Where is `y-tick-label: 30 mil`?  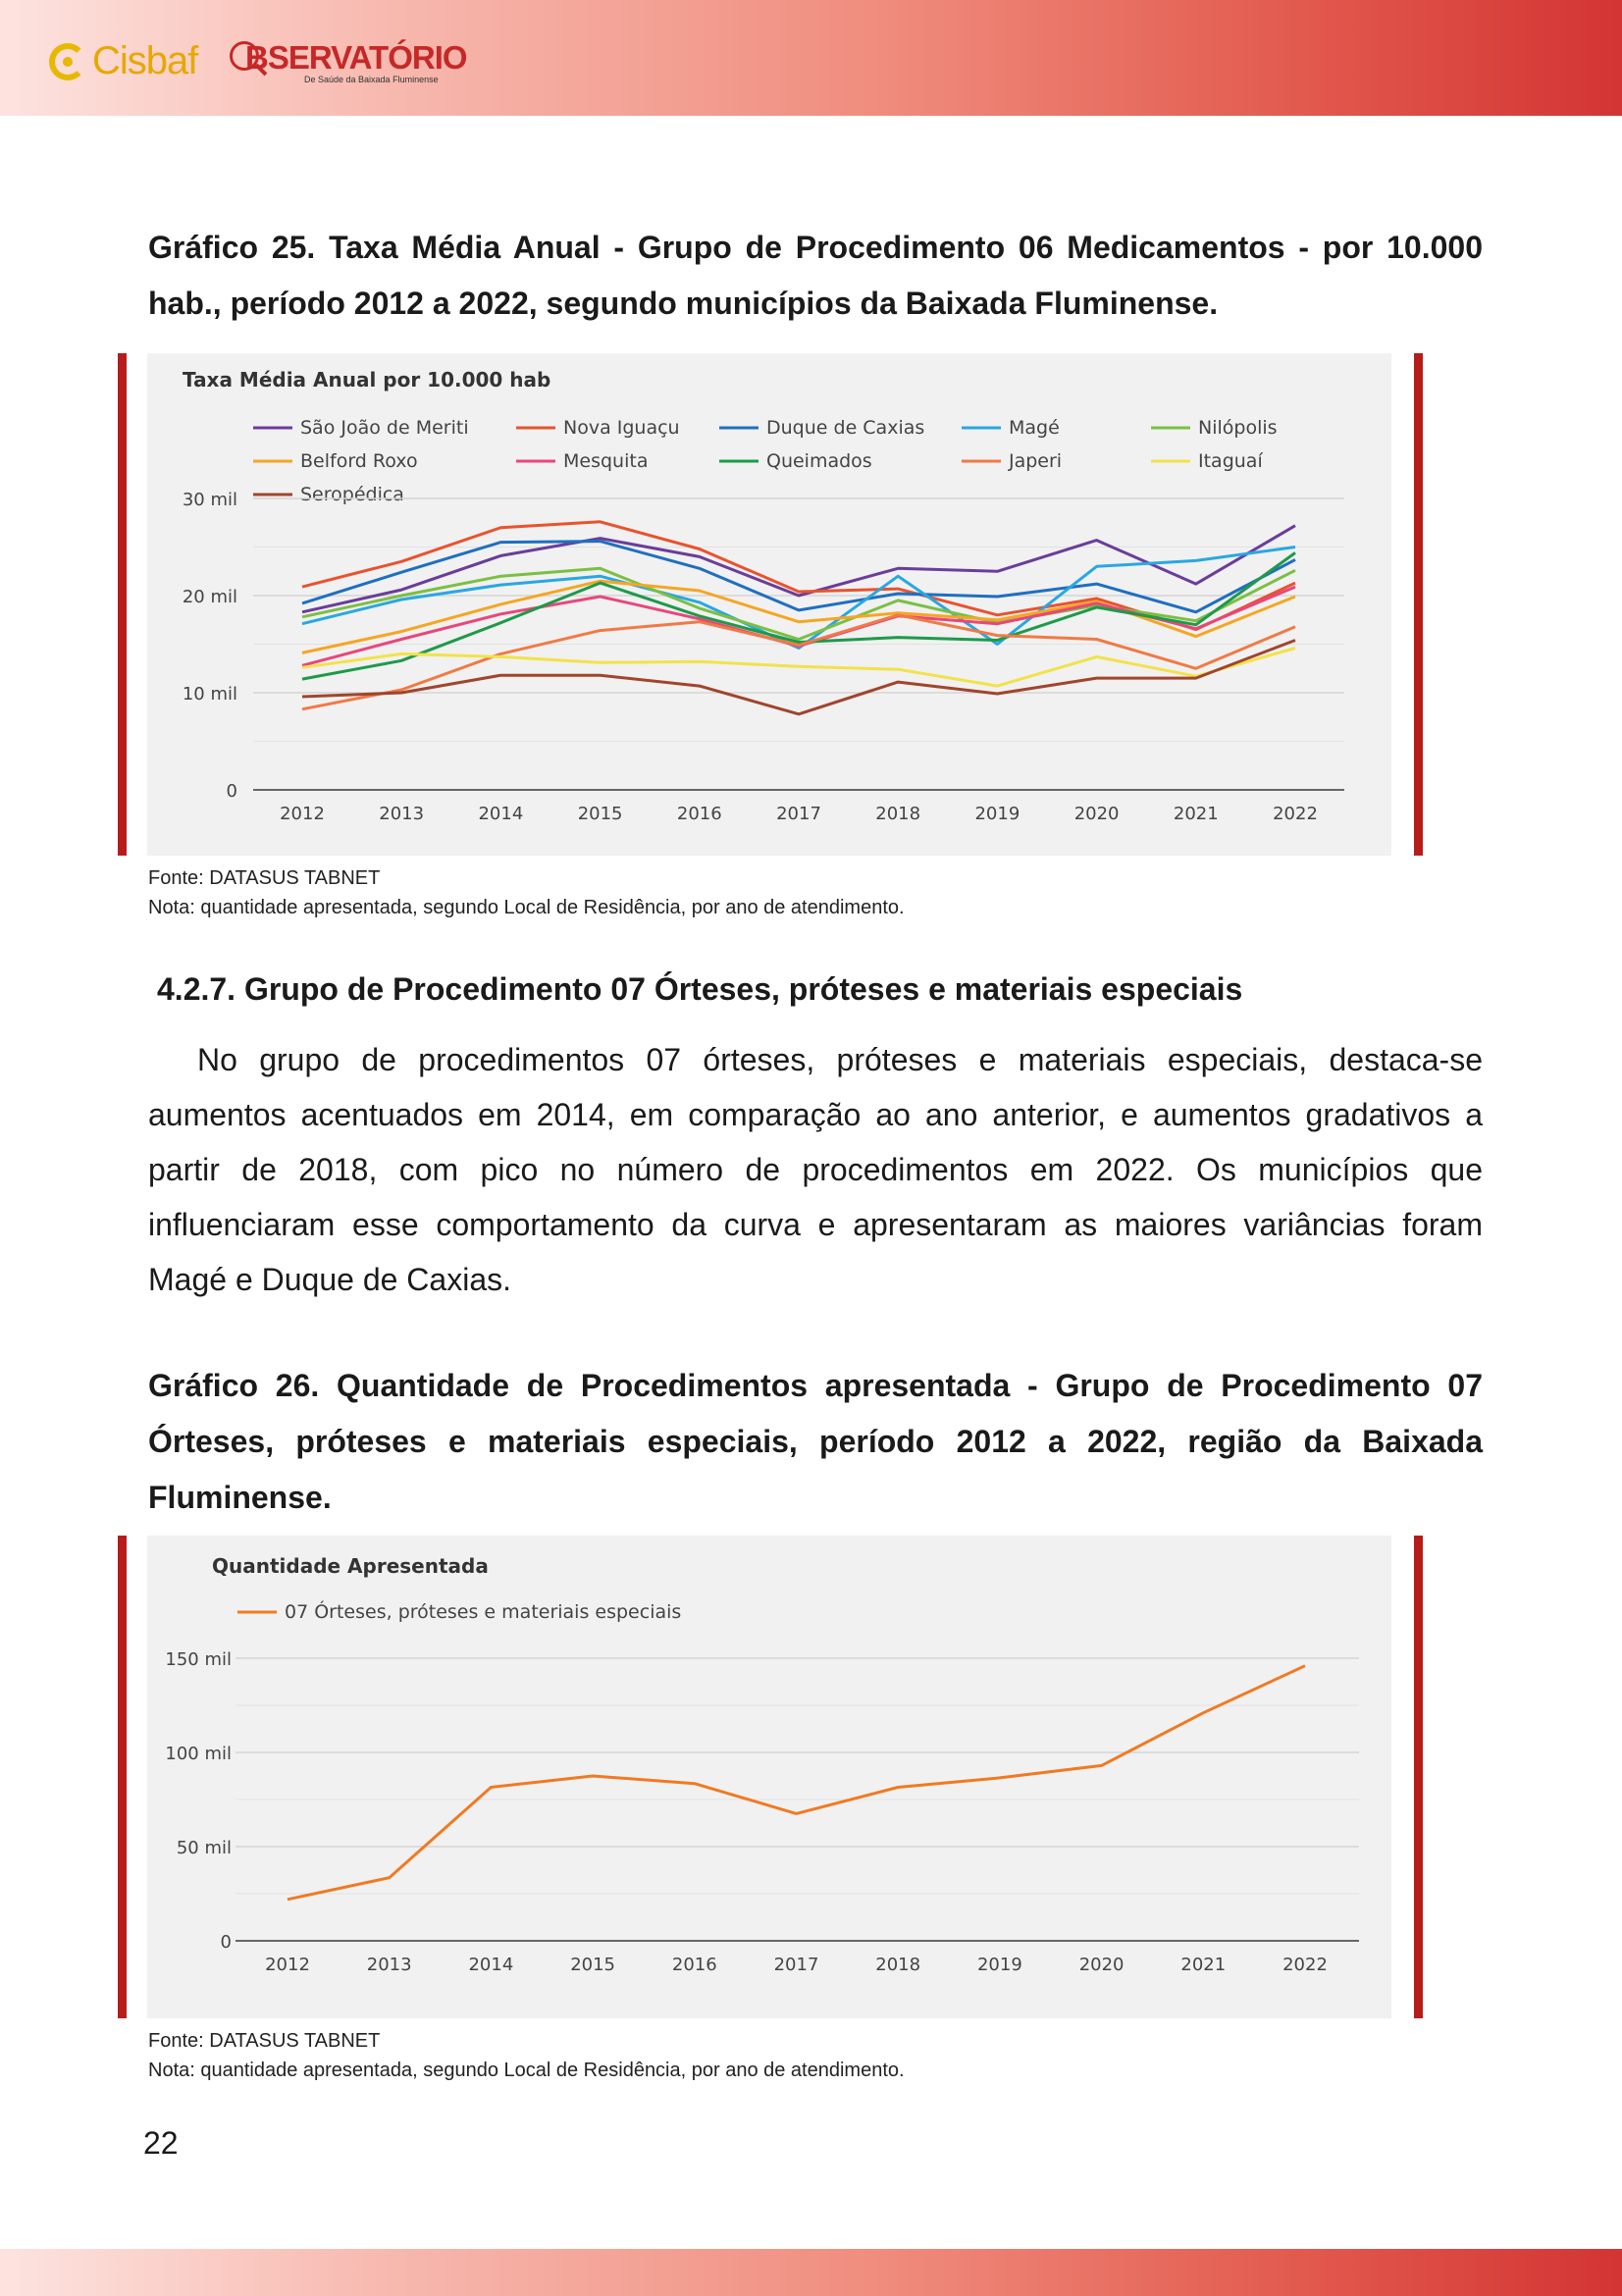 y-tick-label: 30 mil is located at coordinates (210, 500).